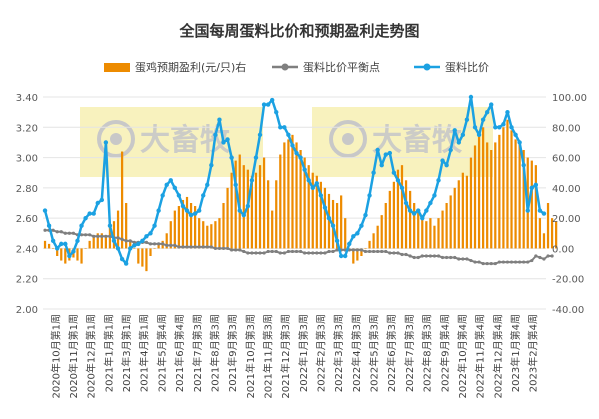  Describe the element at coordinates (27, 98) in the screenshot. I see `left-axis-tick-label: 3.40` at that location.